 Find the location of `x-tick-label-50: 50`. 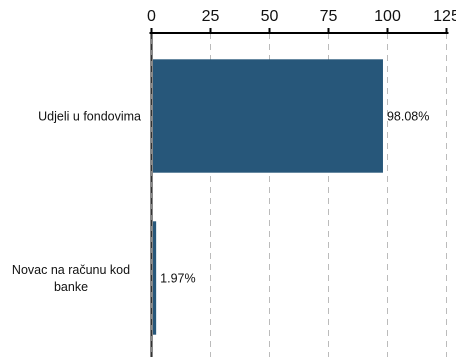

x-tick-label-50: 50 is located at coordinates (270, 16).